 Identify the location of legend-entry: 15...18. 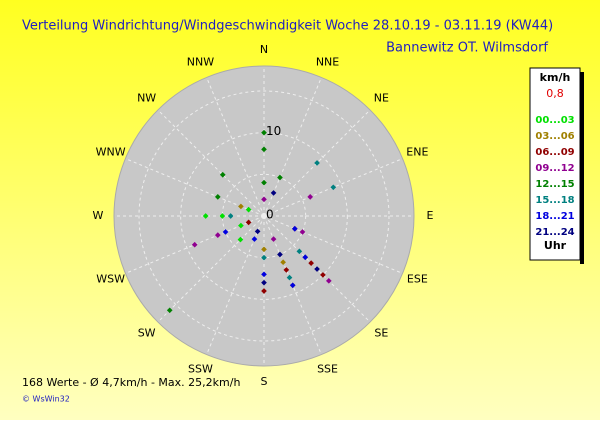
(554, 200).